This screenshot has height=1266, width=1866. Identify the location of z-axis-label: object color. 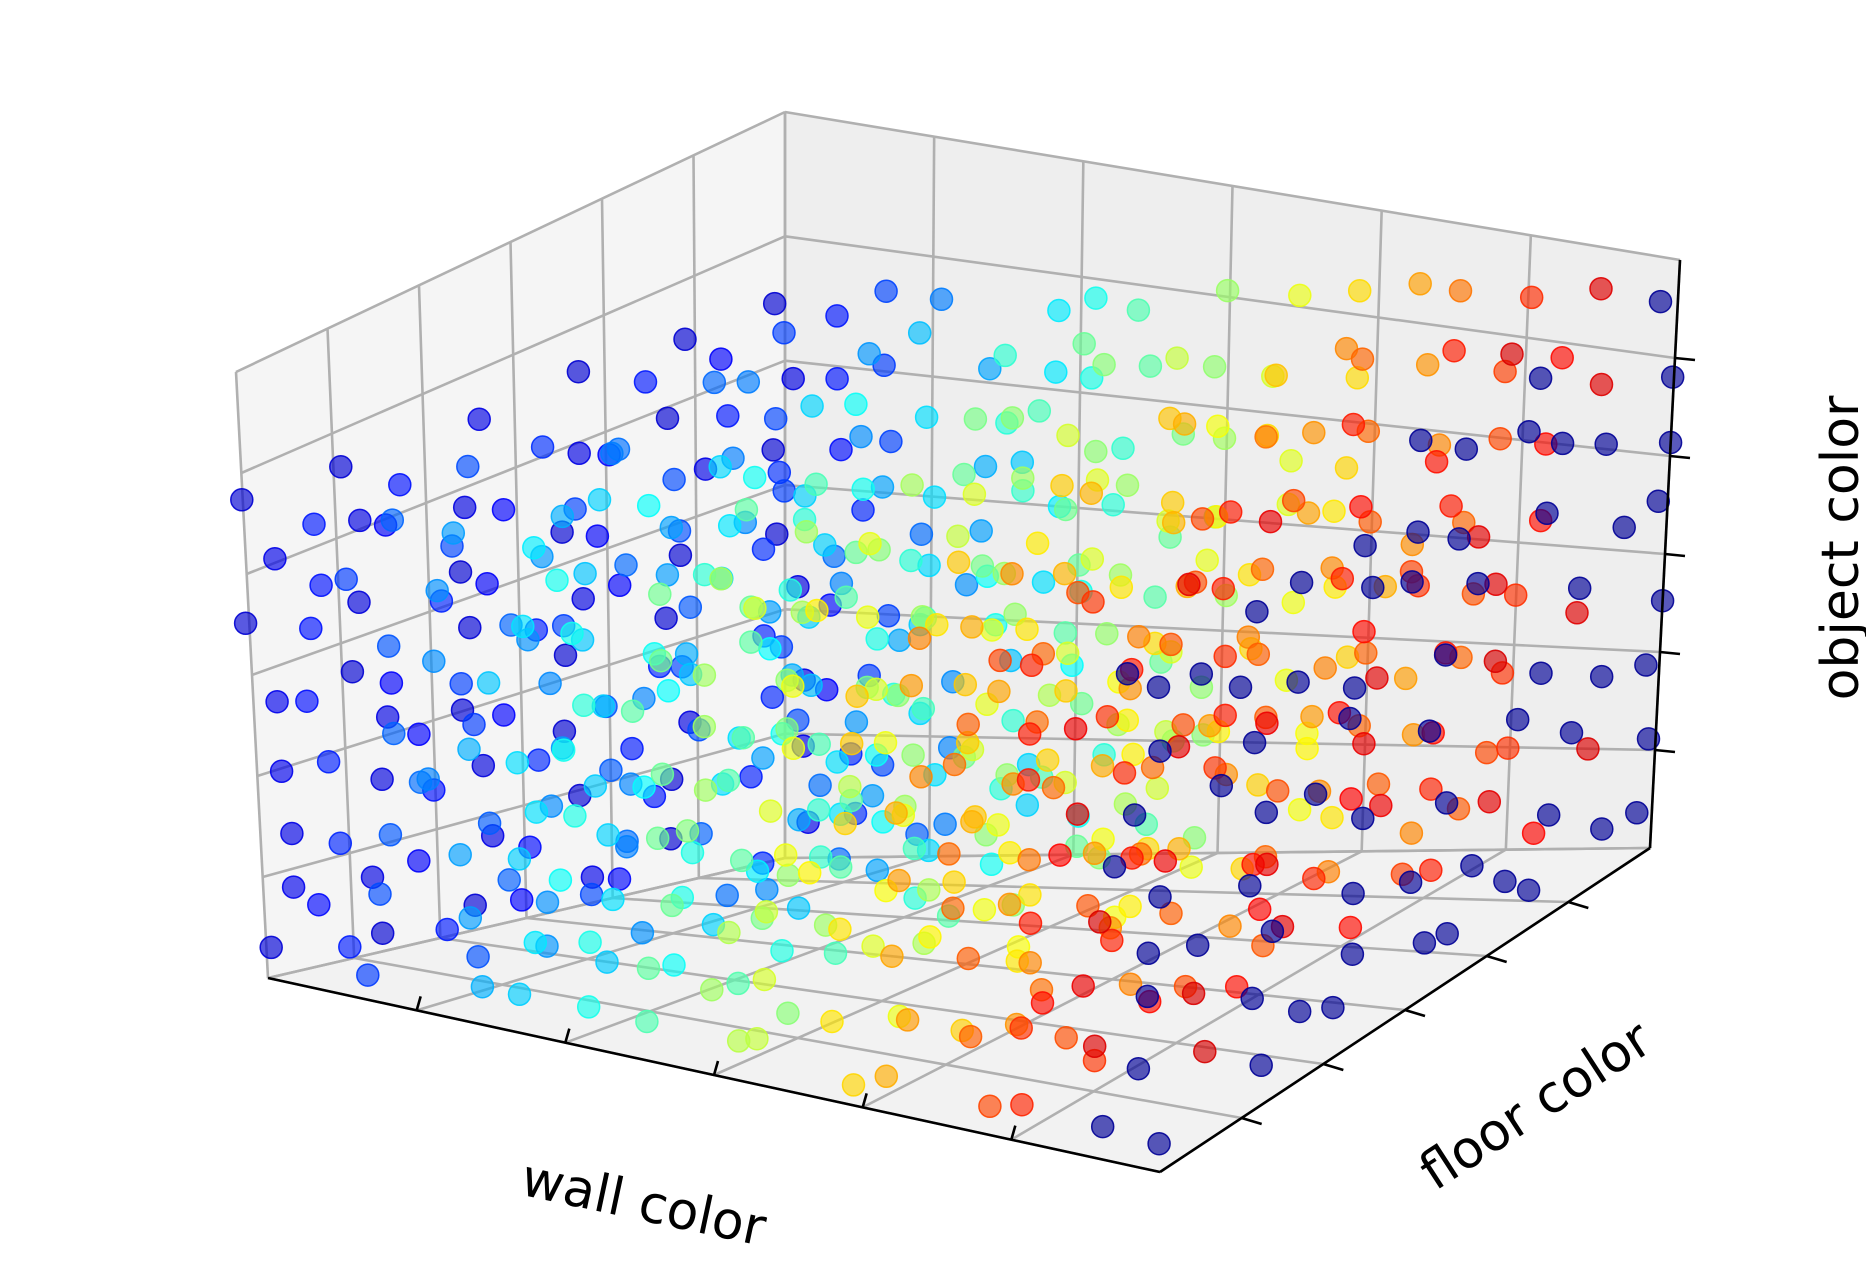
(1838, 547).